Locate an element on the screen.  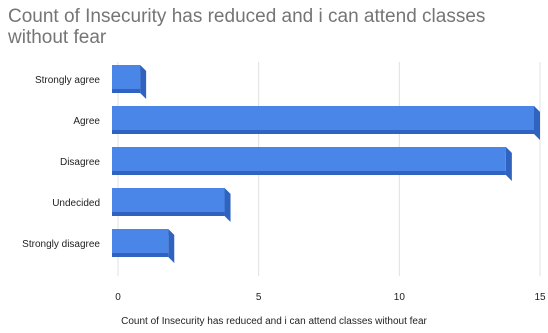
y-category-label: Strongly agree is located at coordinates (67, 80).